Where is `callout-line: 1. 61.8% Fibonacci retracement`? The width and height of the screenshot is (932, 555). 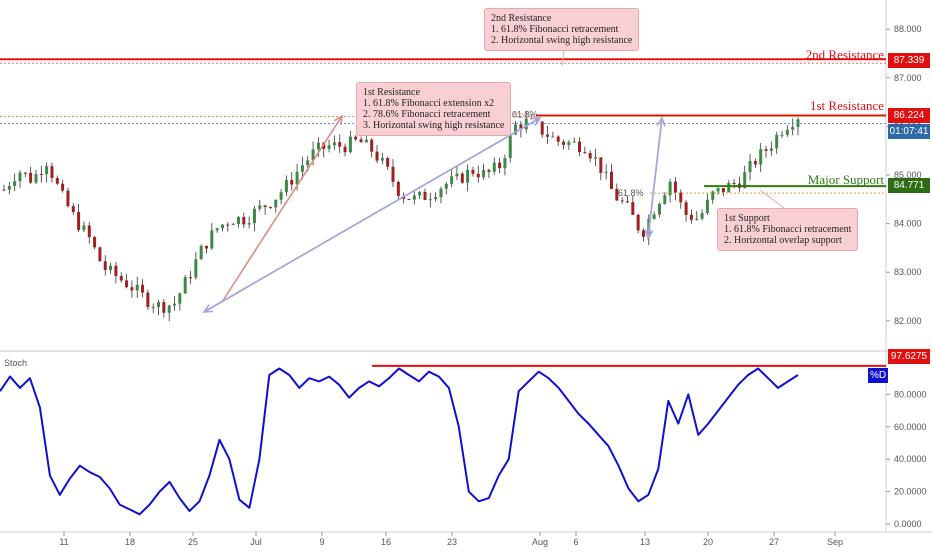
callout-line: 1. 61.8% Fibonacci retracement is located at coordinates (555, 29).